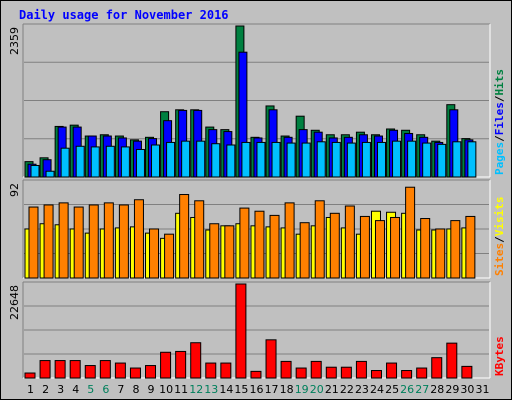 Image resolution: width=512 pixels, height=400 pixels. What do you see at coordinates (422, 389) in the screenshot?
I see `day-label-27: 27` at bounding box center [422, 389].